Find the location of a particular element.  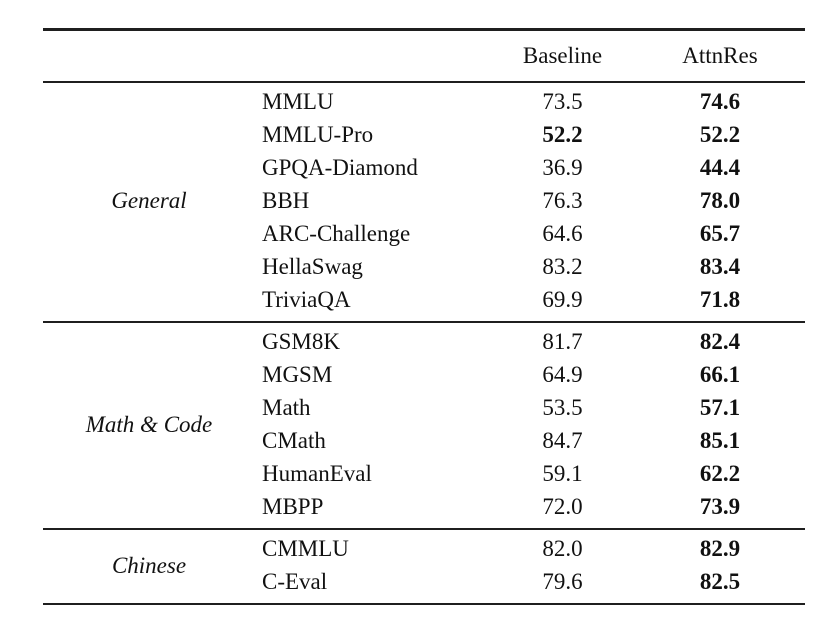

benchmark-name: GPQA-Diamond is located at coordinates (340, 167).